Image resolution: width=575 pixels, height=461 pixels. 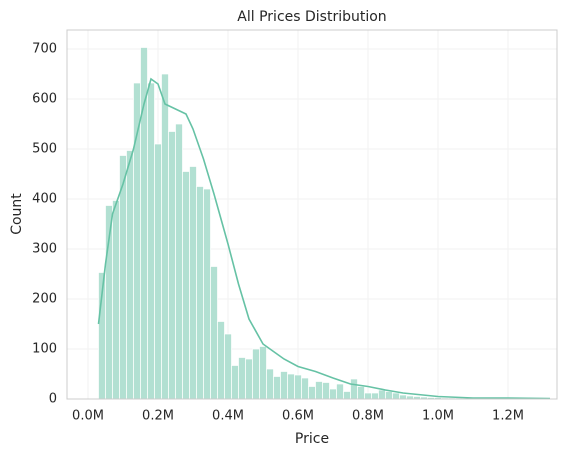 I want to click on y-tick-label: 500, so click(x=44, y=149).